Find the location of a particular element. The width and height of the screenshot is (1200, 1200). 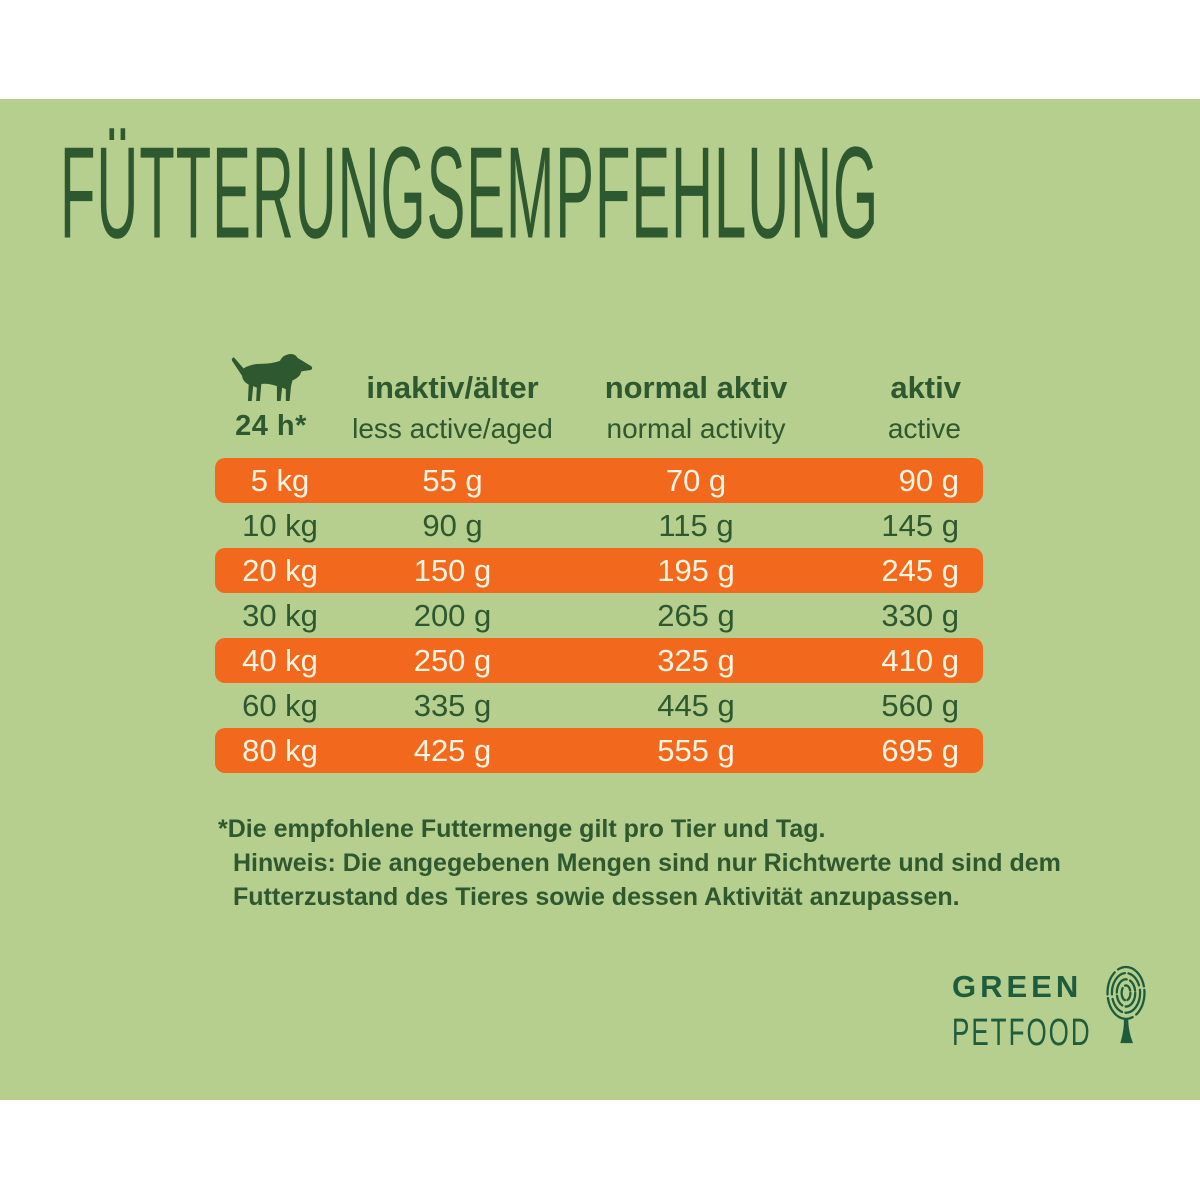

table-row: 80 kg 425 g 555 g 695 g is located at coordinates (599, 750).